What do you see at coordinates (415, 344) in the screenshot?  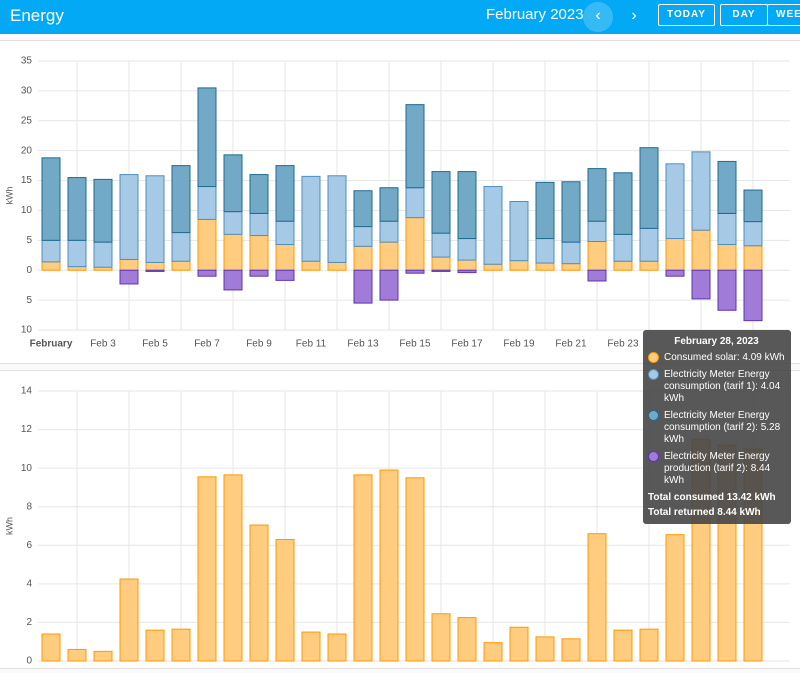 I see `x-tick-label: Feb 15` at bounding box center [415, 344].